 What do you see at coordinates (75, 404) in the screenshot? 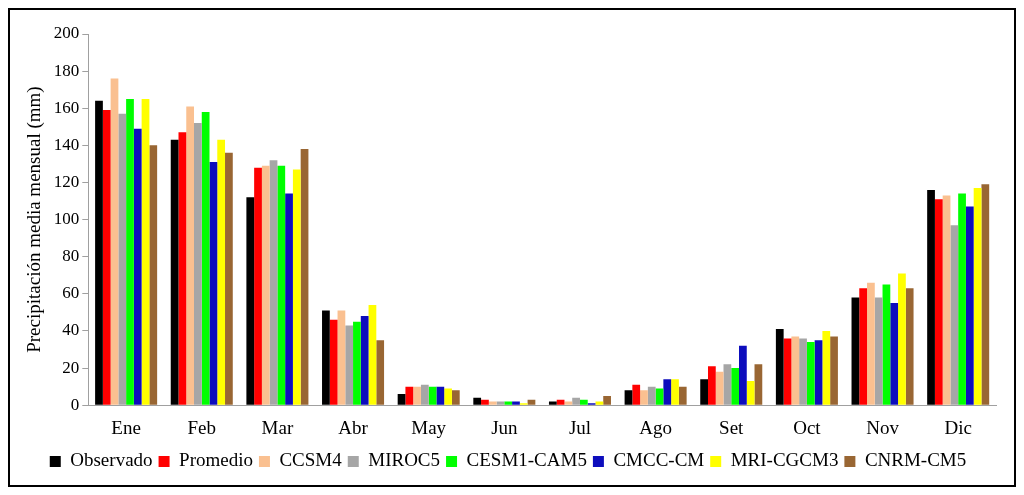
I see `y-tick-label: 0` at bounding box center [75, 404].